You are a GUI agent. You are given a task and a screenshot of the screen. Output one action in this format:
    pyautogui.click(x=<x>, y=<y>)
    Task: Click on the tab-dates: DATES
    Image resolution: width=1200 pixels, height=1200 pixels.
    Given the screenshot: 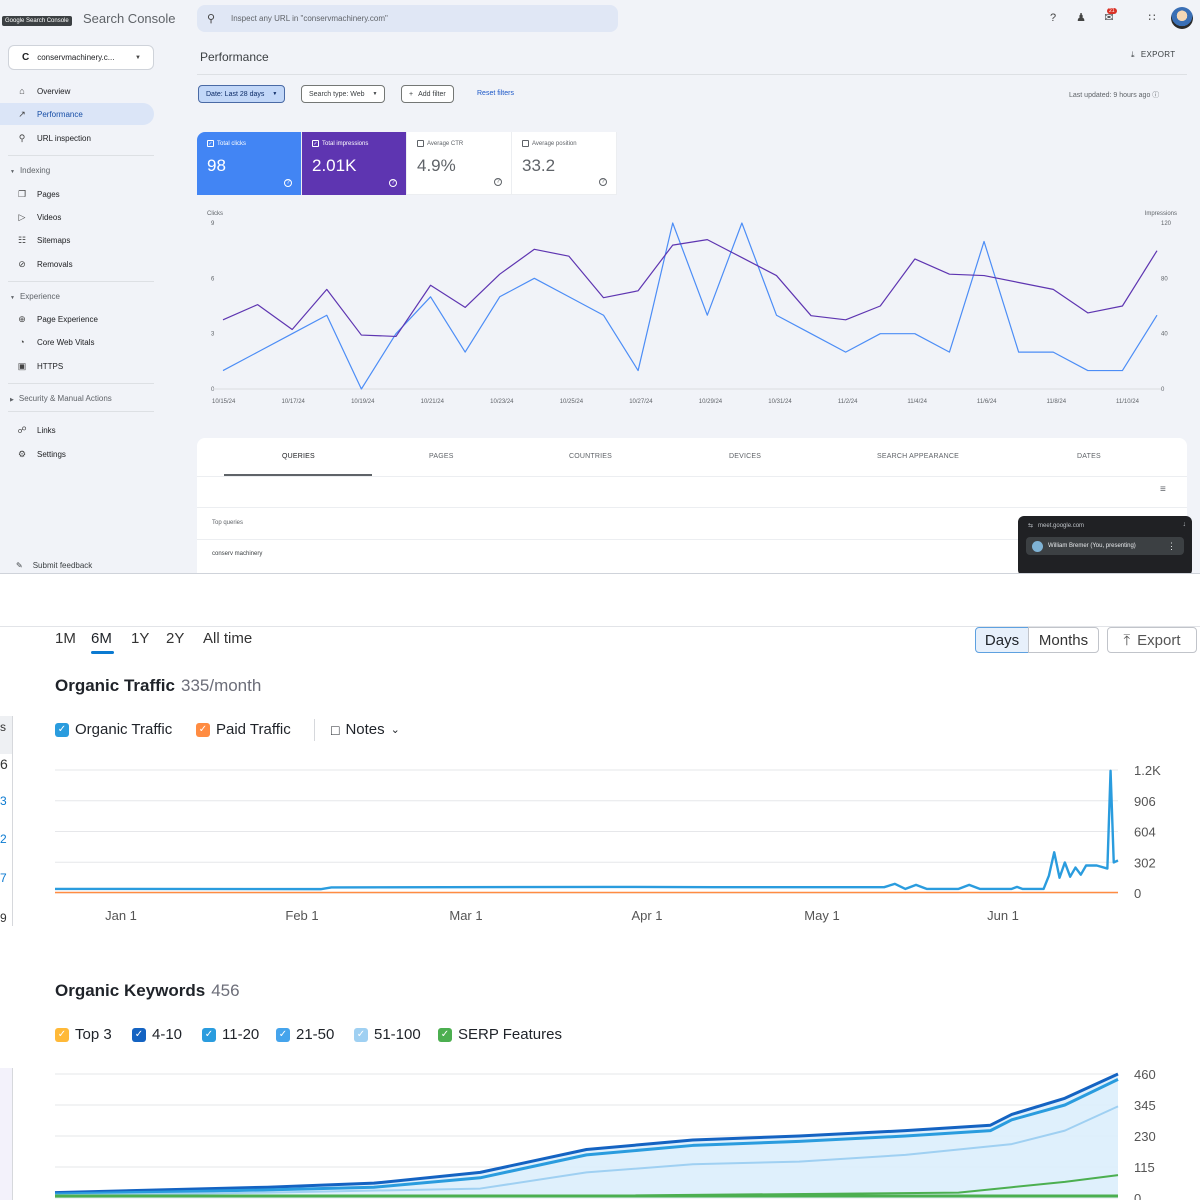 What is the action you would take?
    pyautogui.click(x=1089, y=456)
    